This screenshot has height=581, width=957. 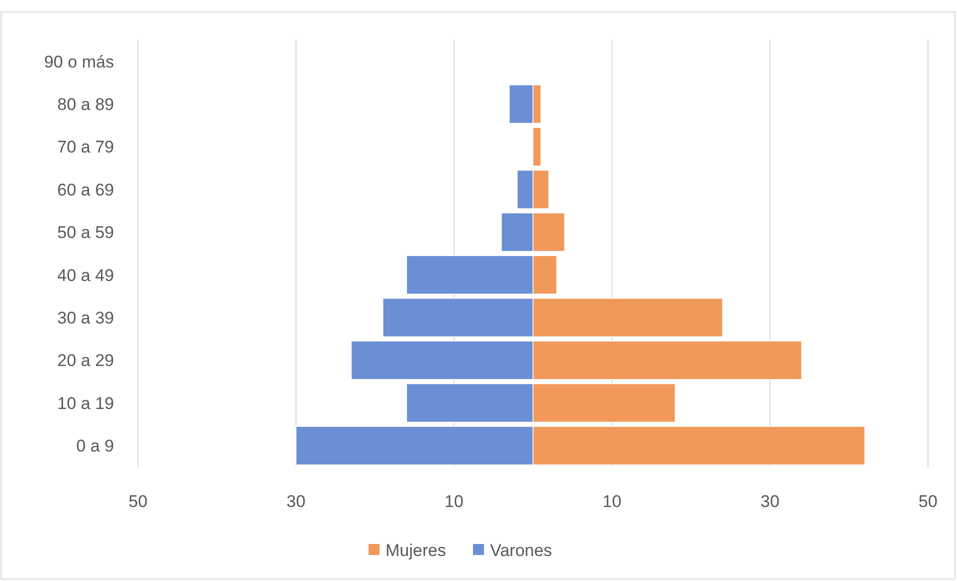 What do you see at coordinates (85, 360) in the screenshot?
I see `y-tick-label: 20 a 29` at bounding box center [85, 360].